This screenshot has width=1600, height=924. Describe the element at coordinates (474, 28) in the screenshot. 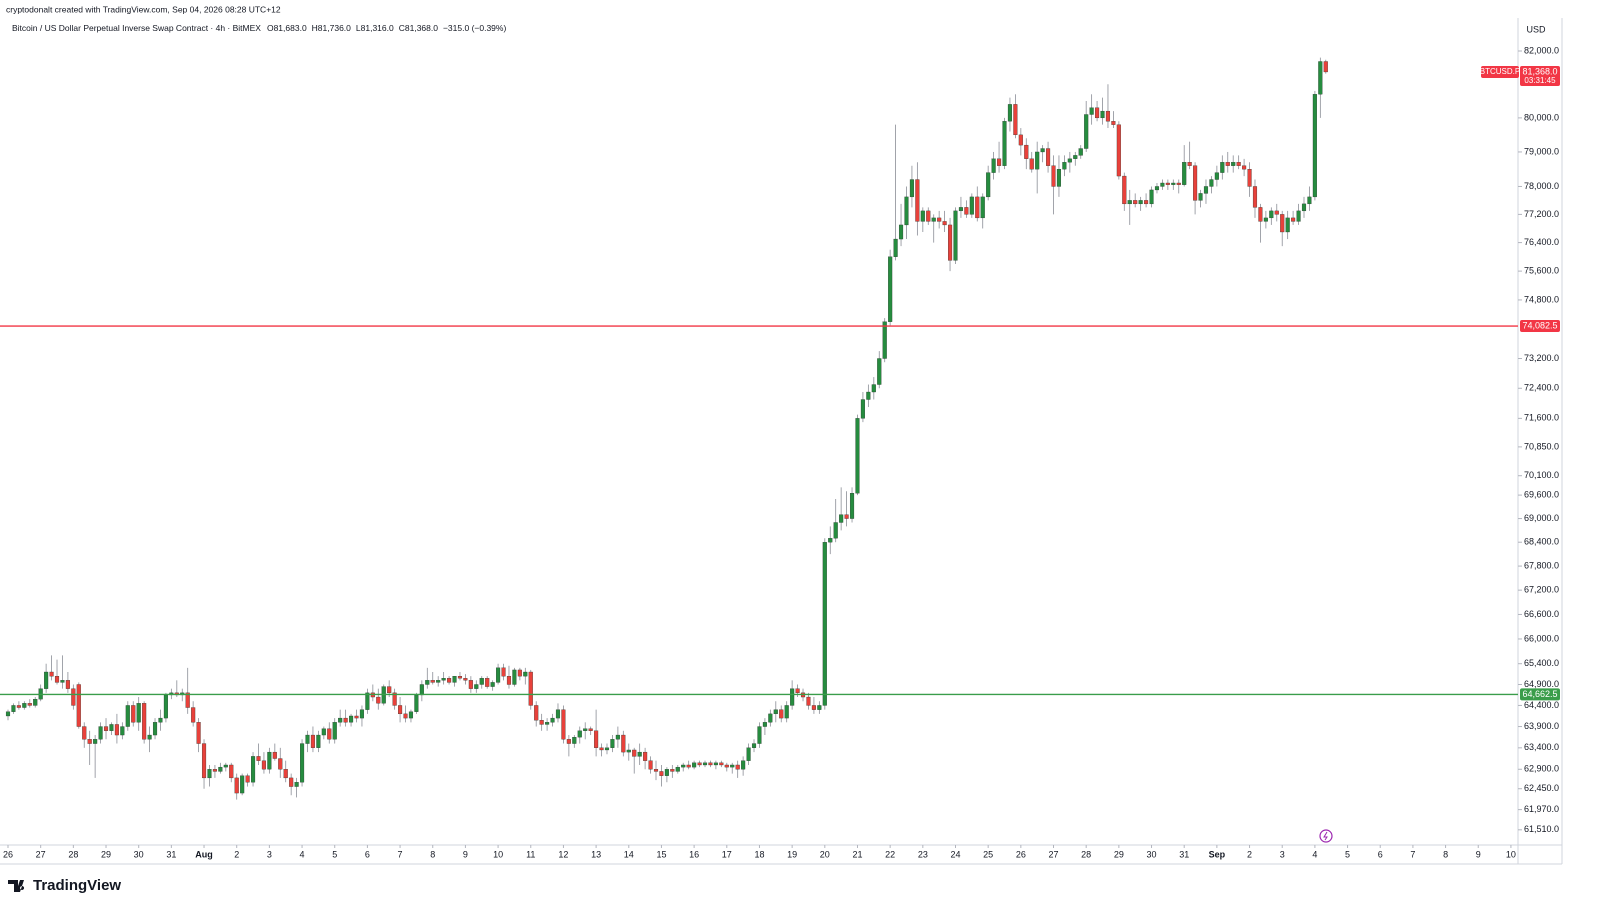

I see `legend-change: −315.0 (−0.39%)` at that location.